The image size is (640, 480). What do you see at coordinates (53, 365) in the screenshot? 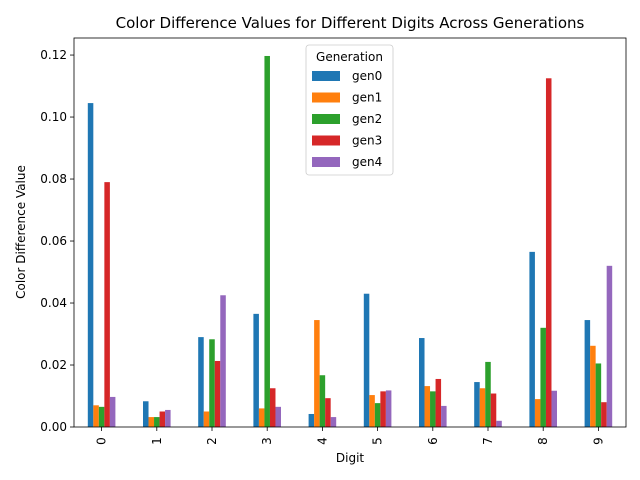
I see `y-tick-label: 0.02` at bounding box center [53, 365].